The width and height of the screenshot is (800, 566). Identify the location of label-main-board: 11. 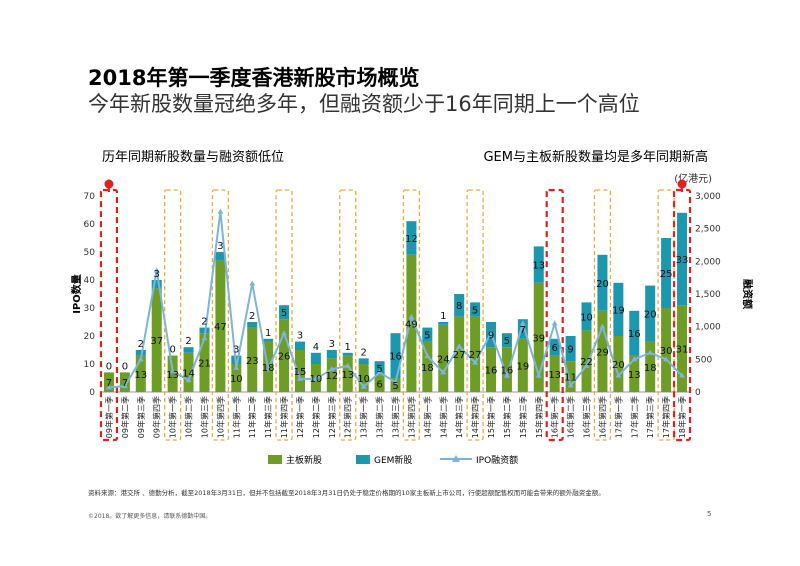
(570, 378).